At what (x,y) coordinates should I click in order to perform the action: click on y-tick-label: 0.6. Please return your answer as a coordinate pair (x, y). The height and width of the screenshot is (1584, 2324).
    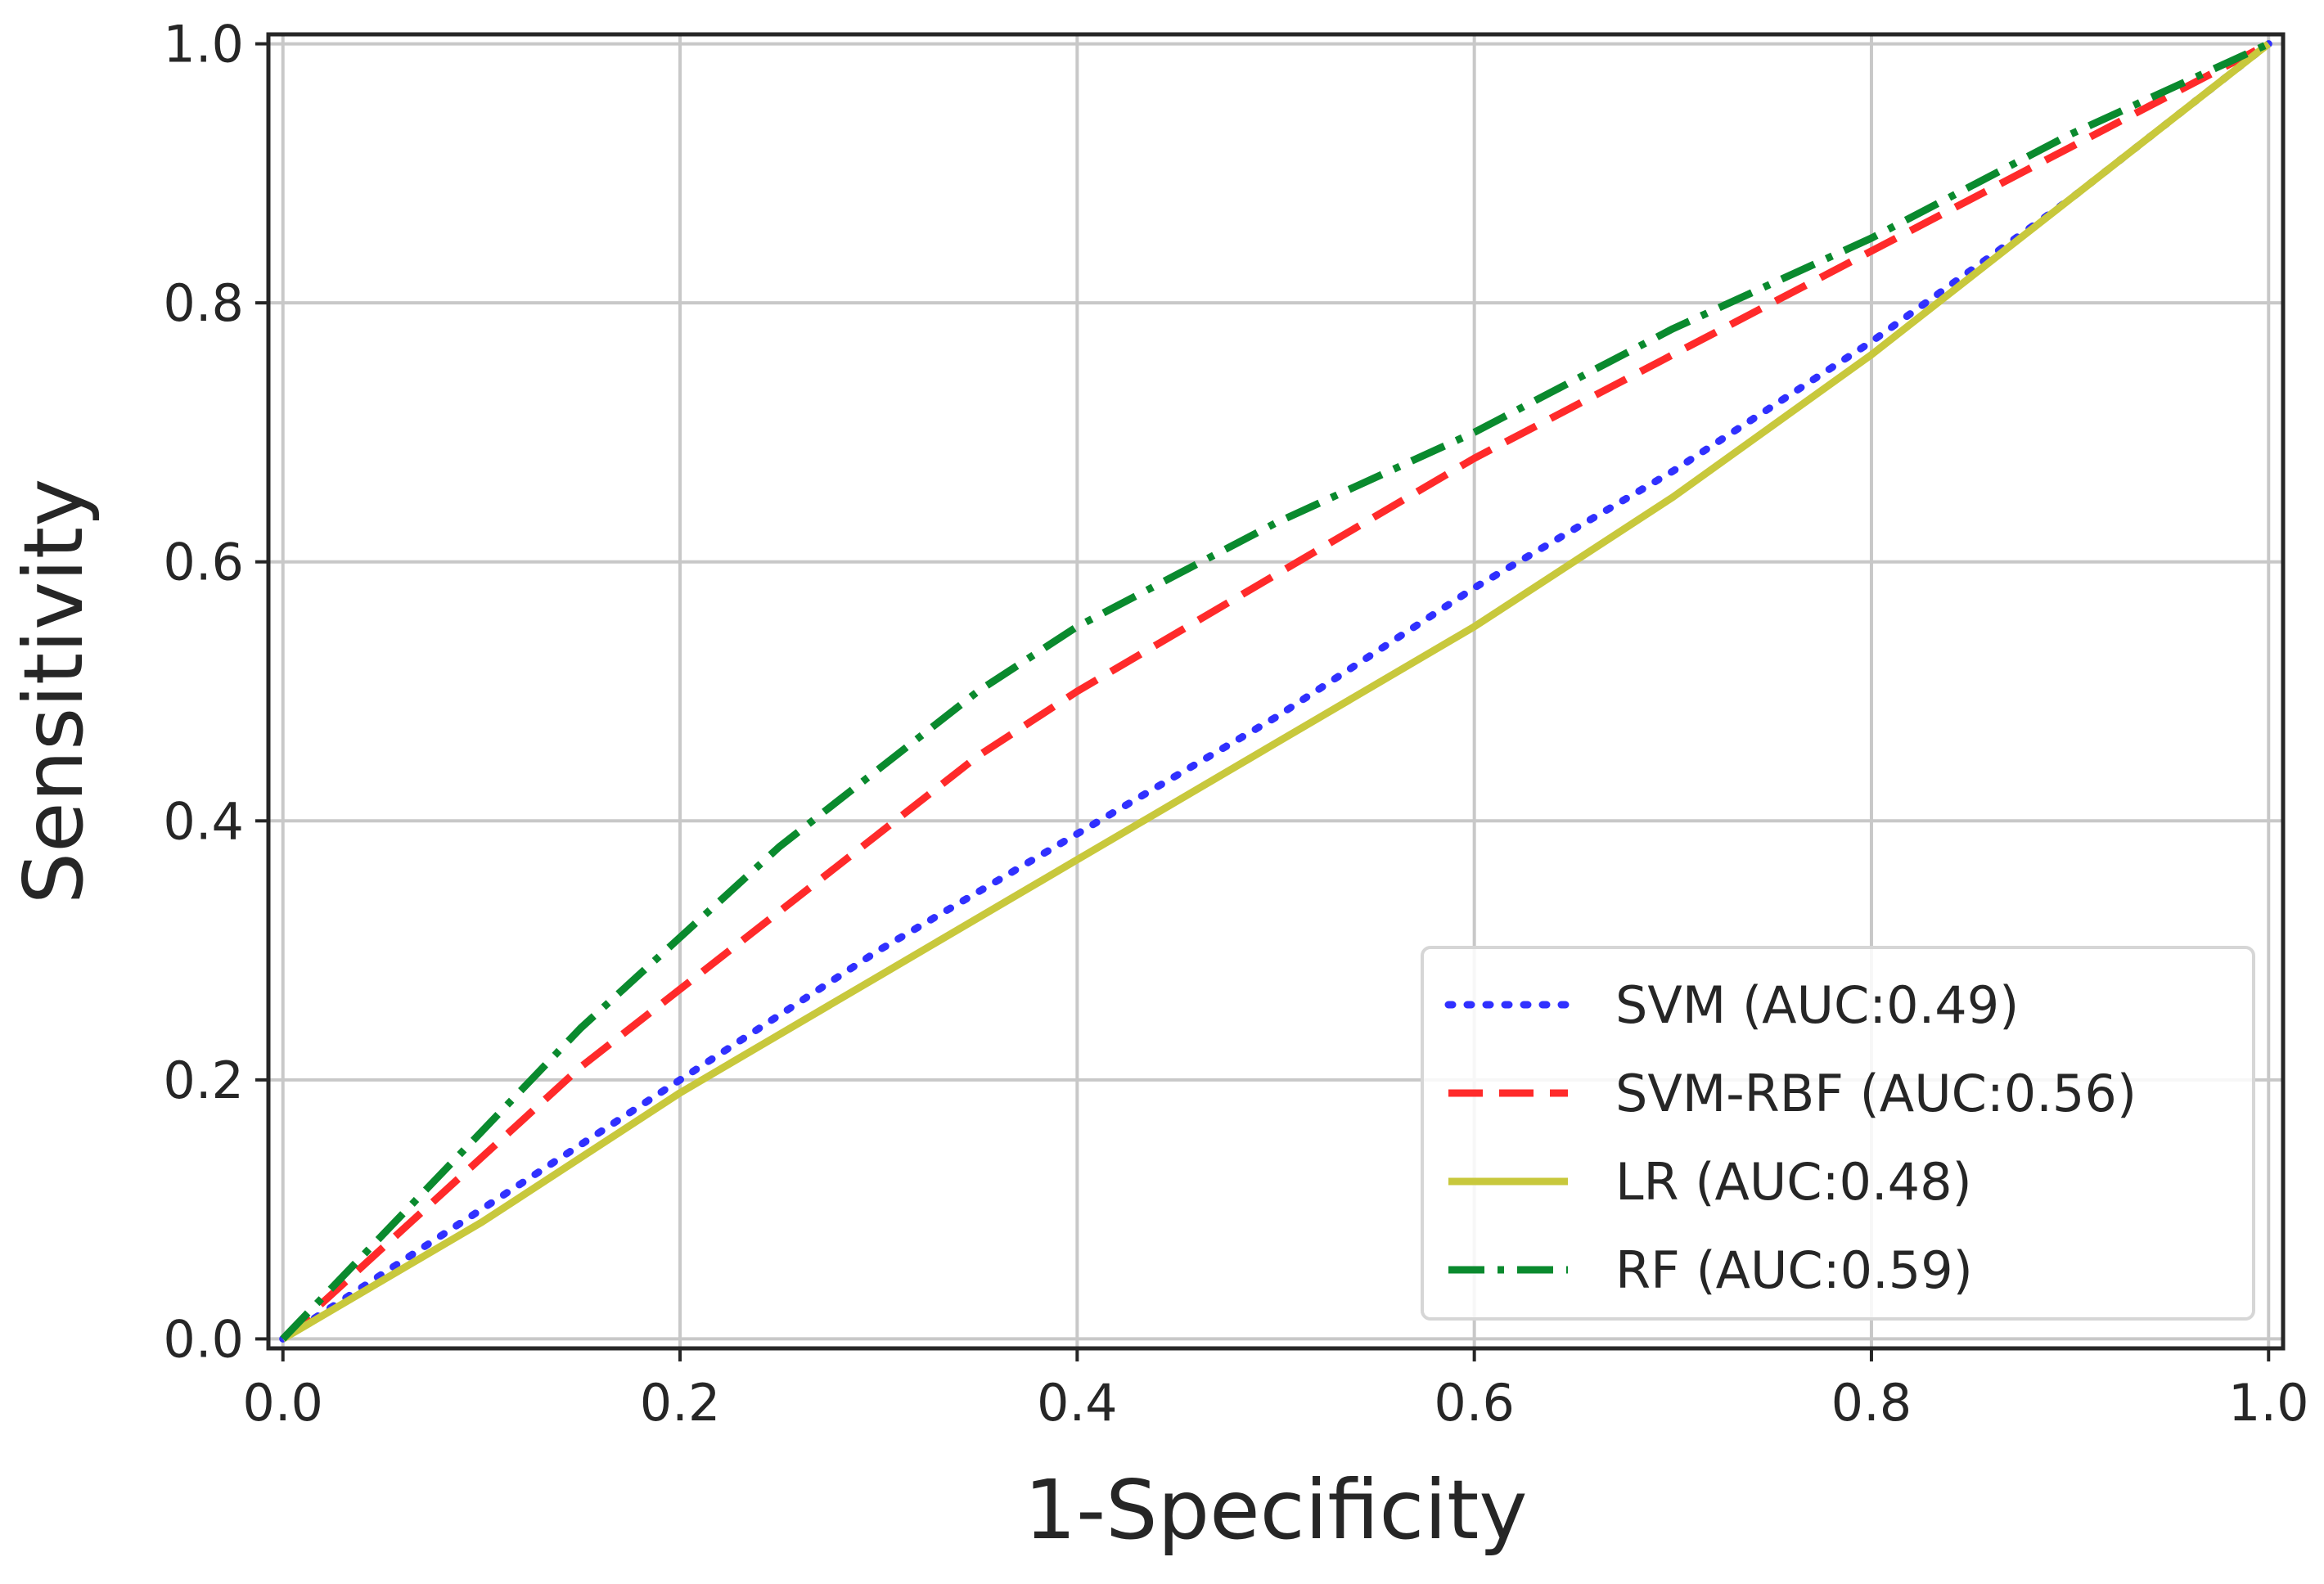
    Looking at the image, I should click on (203, 562).